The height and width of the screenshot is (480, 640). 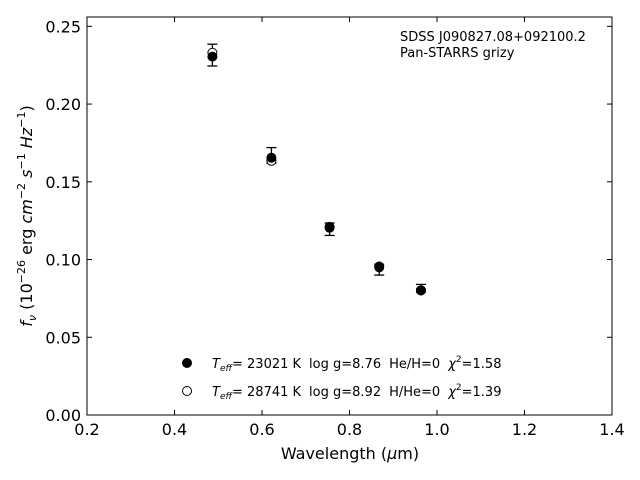 I want to click on legend-entry-2-comp: H/He=0, so click(x=414, y=392).